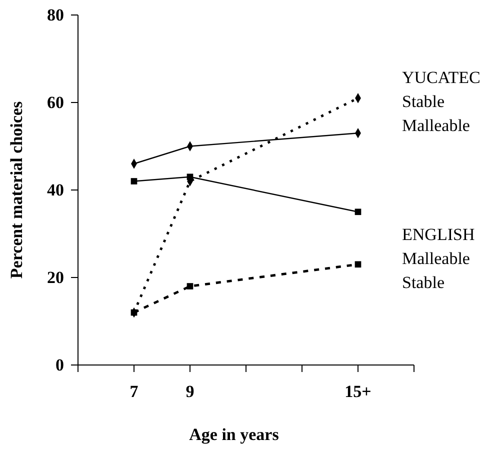 This screenshot has height=450, width=503. Describe the element at coordinates (55, 14) in the screenshot. I see `y-tick-label: 80` at that location.